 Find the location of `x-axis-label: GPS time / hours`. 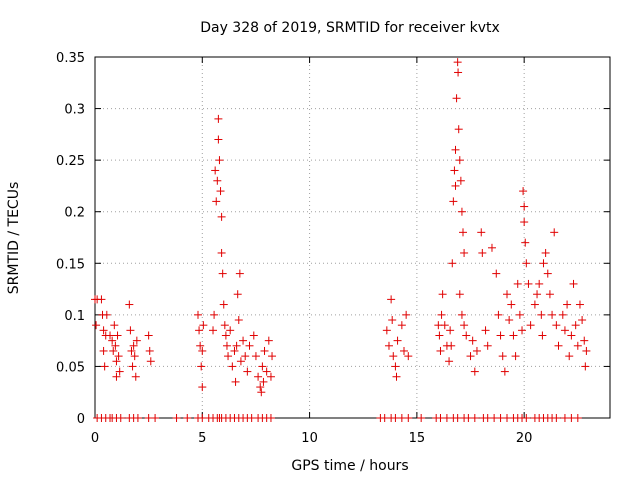

x-axis-label: GPS time / hours is located at coordinates (349, 466).